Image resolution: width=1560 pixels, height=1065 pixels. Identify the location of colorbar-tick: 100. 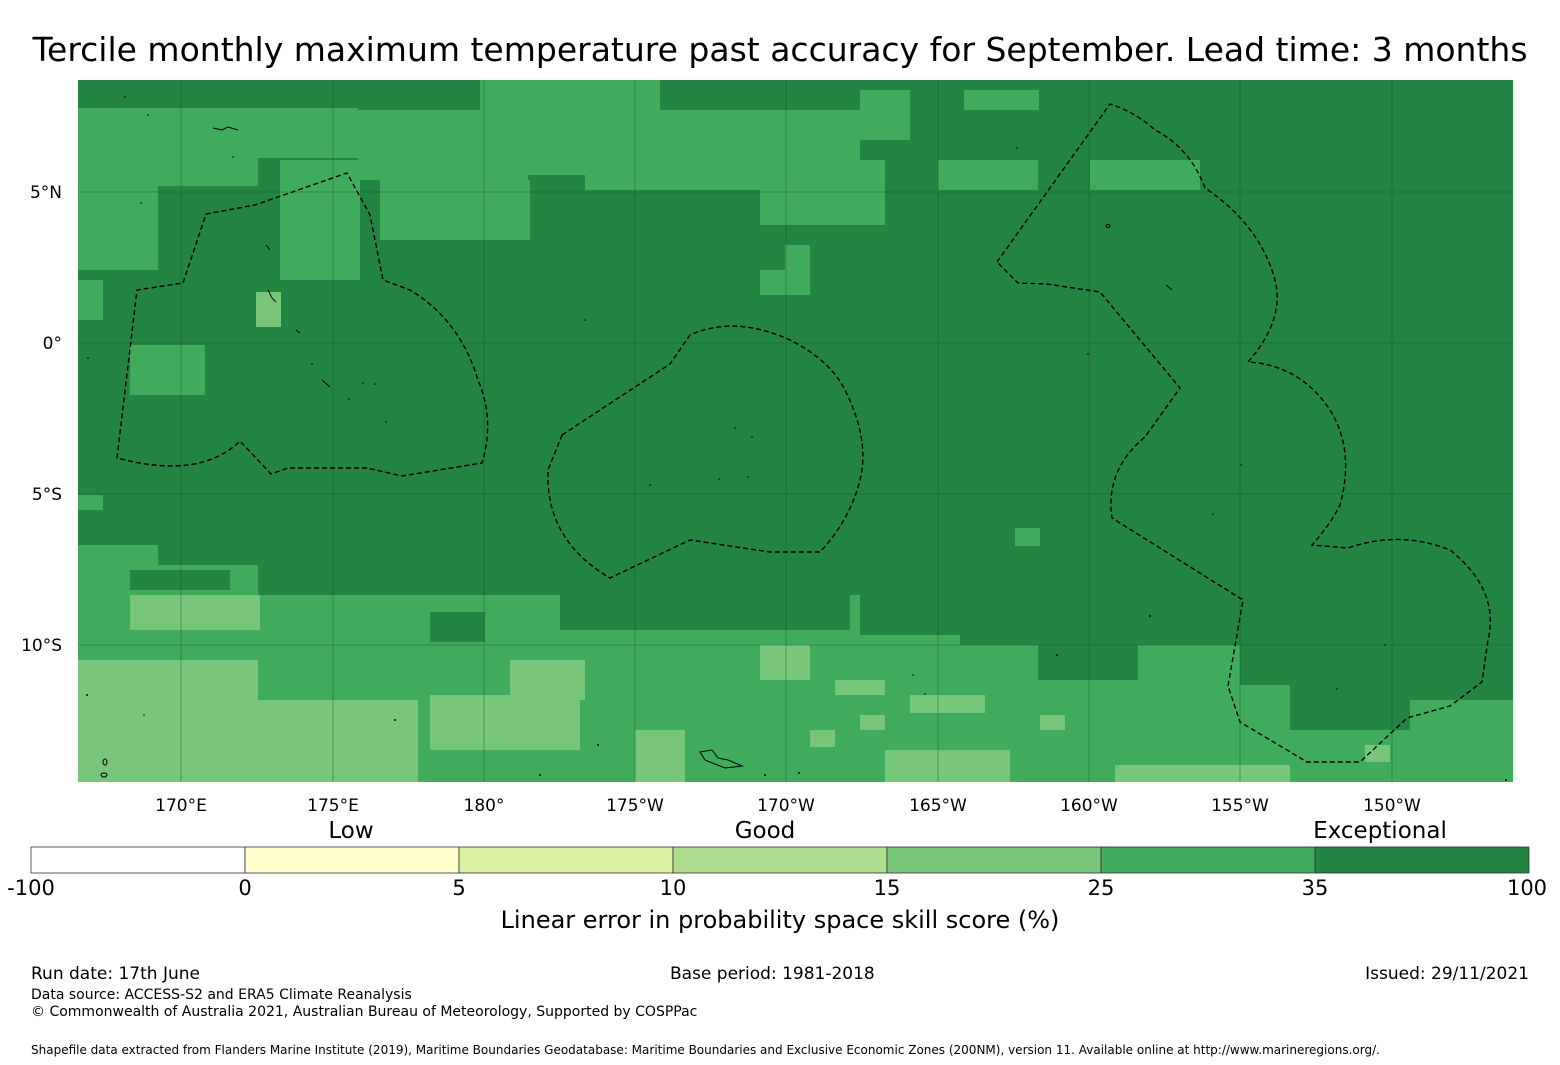
(1527, 888).